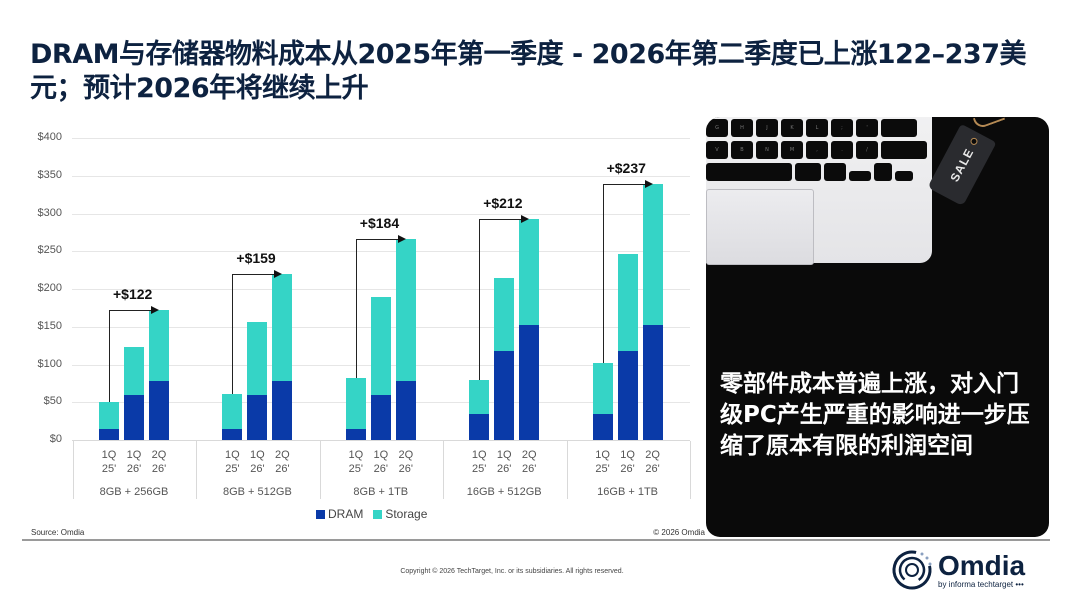 Image resolution: width=1080 pixels, height=608 pixels. What do you see at coordinates (49, 250) in the screenshot?
I see `y-tick-label: $250` at bounding box center [49, 250].